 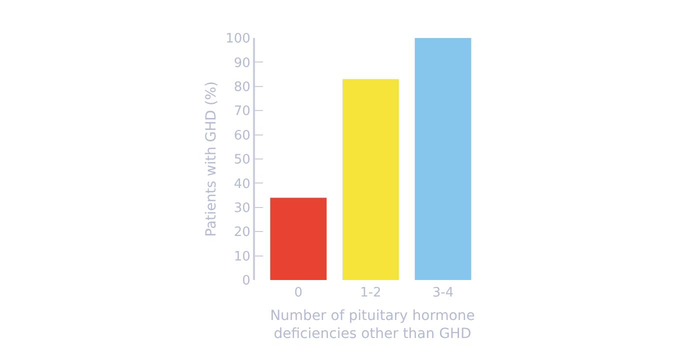 What do you see at coordinates (443, 293) in the screenshot?
I see `x-tick-label: 3-4` at bounding box center [443, 293].